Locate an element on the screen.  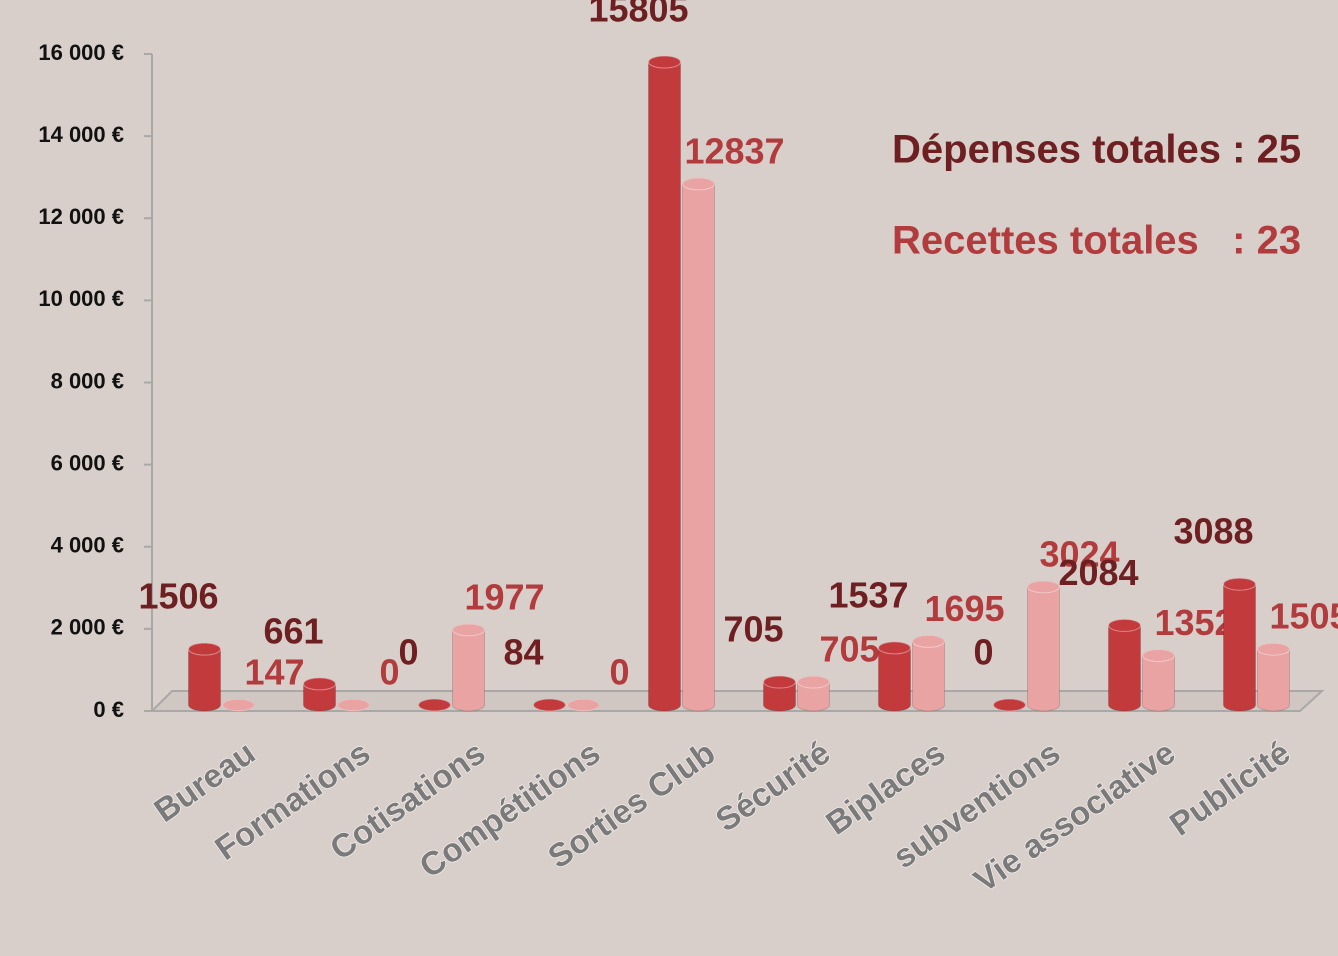
data-label: 1505 is located at coordinates (1303, 616).